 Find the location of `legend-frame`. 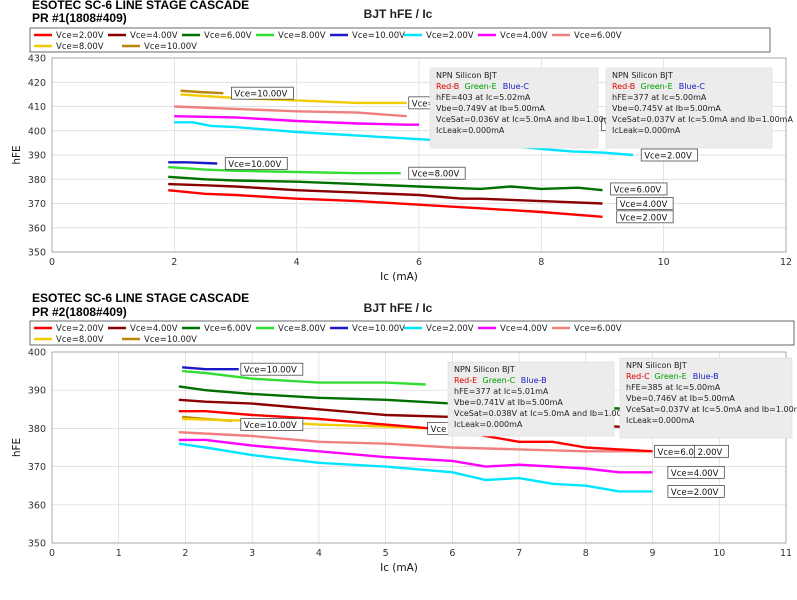

legend-frame is located at coordinates (400, 40).